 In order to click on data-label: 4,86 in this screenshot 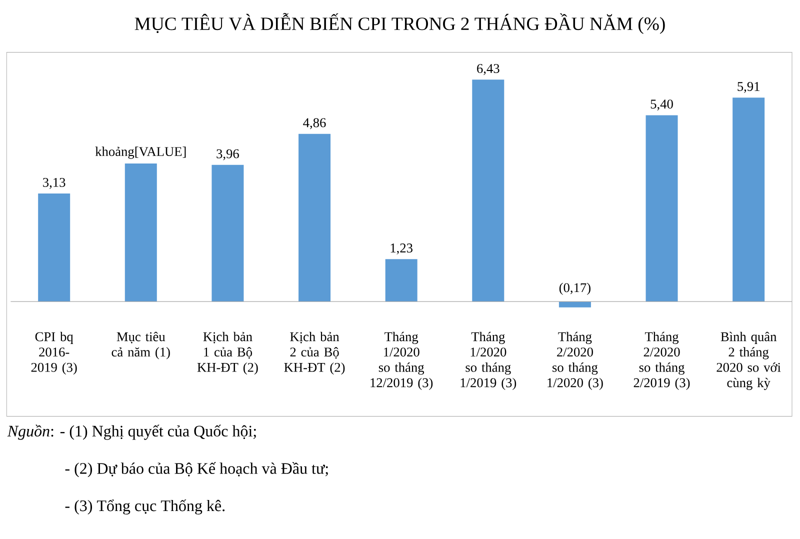, I will do `click(314, 124)`.